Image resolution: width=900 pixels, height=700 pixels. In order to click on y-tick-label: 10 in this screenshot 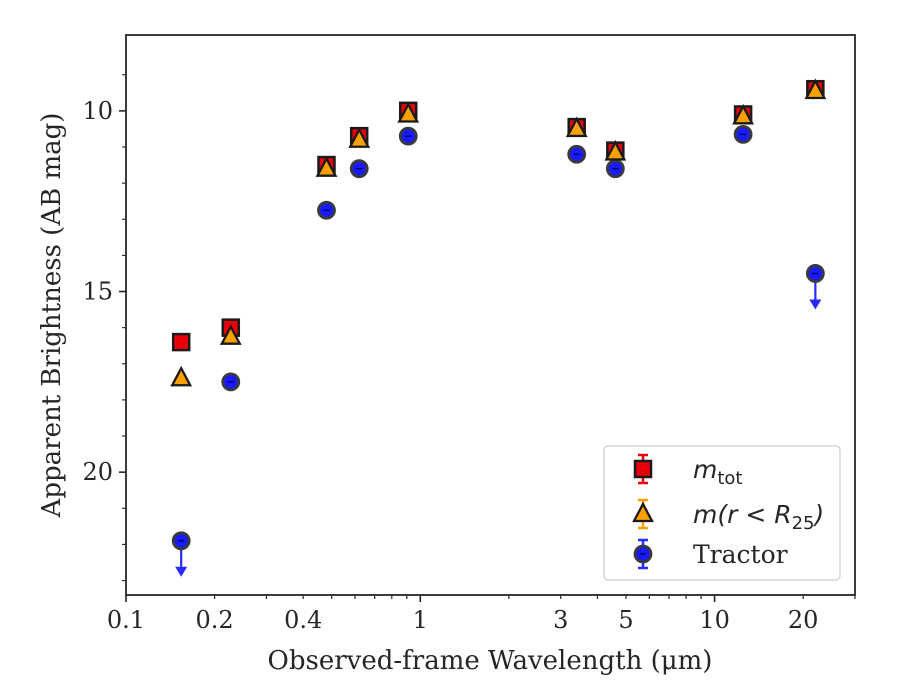, I will do `click(97, 111)`.